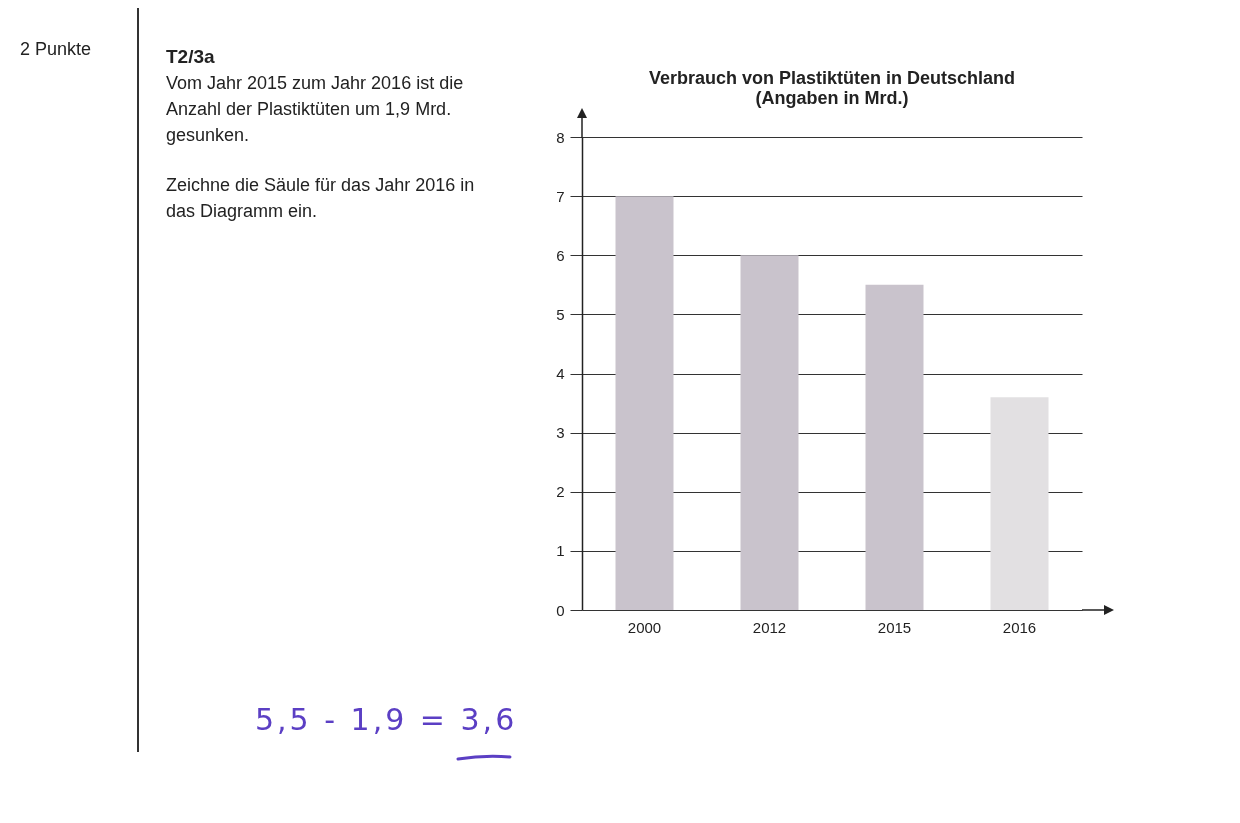 Image resolution: width=1240 pixels, height=823 pixels. Describe the element at coordinates (894, 627) in the screenshot. I see `x-tick-label: 2015` at that location.